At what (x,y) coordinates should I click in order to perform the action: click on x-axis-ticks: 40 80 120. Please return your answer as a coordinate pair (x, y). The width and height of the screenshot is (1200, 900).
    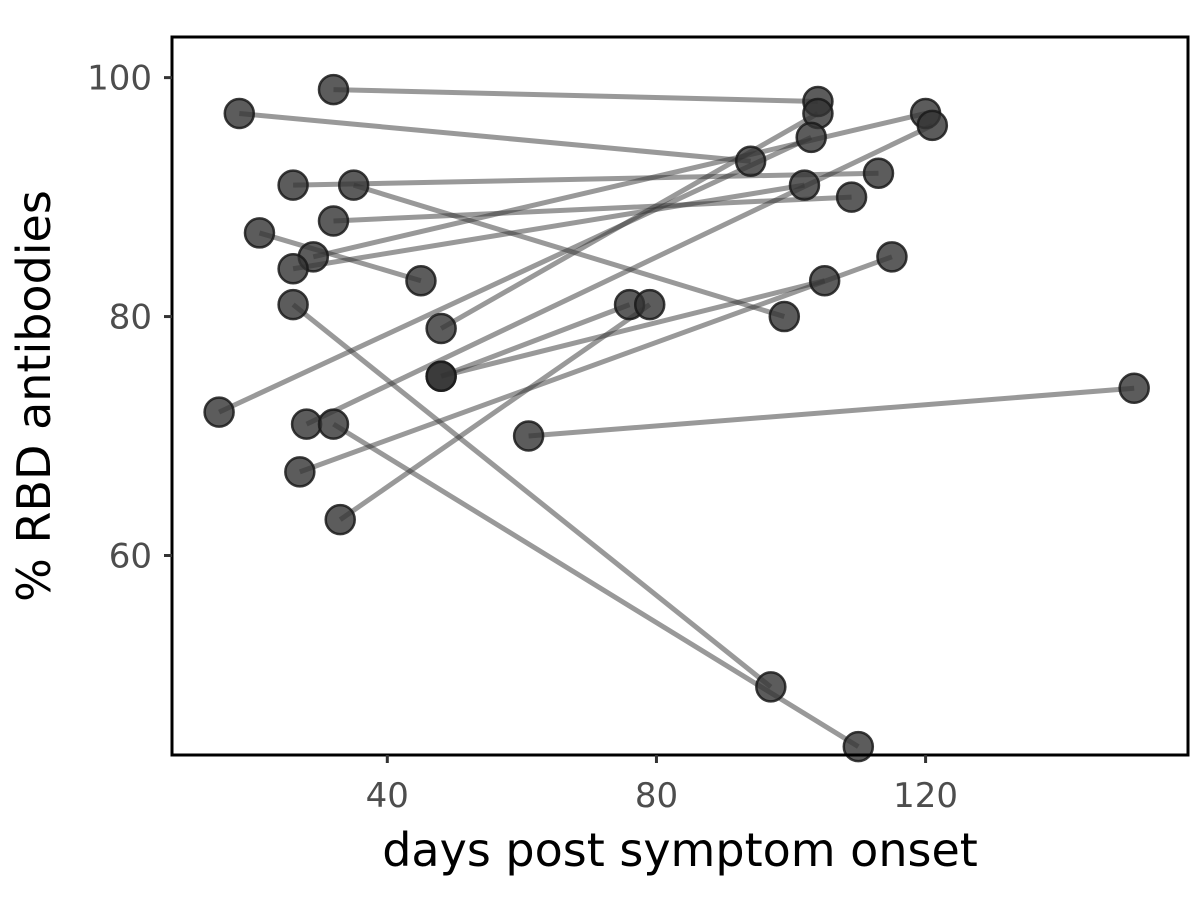
    Looking at the image, I should click on (662, 785).